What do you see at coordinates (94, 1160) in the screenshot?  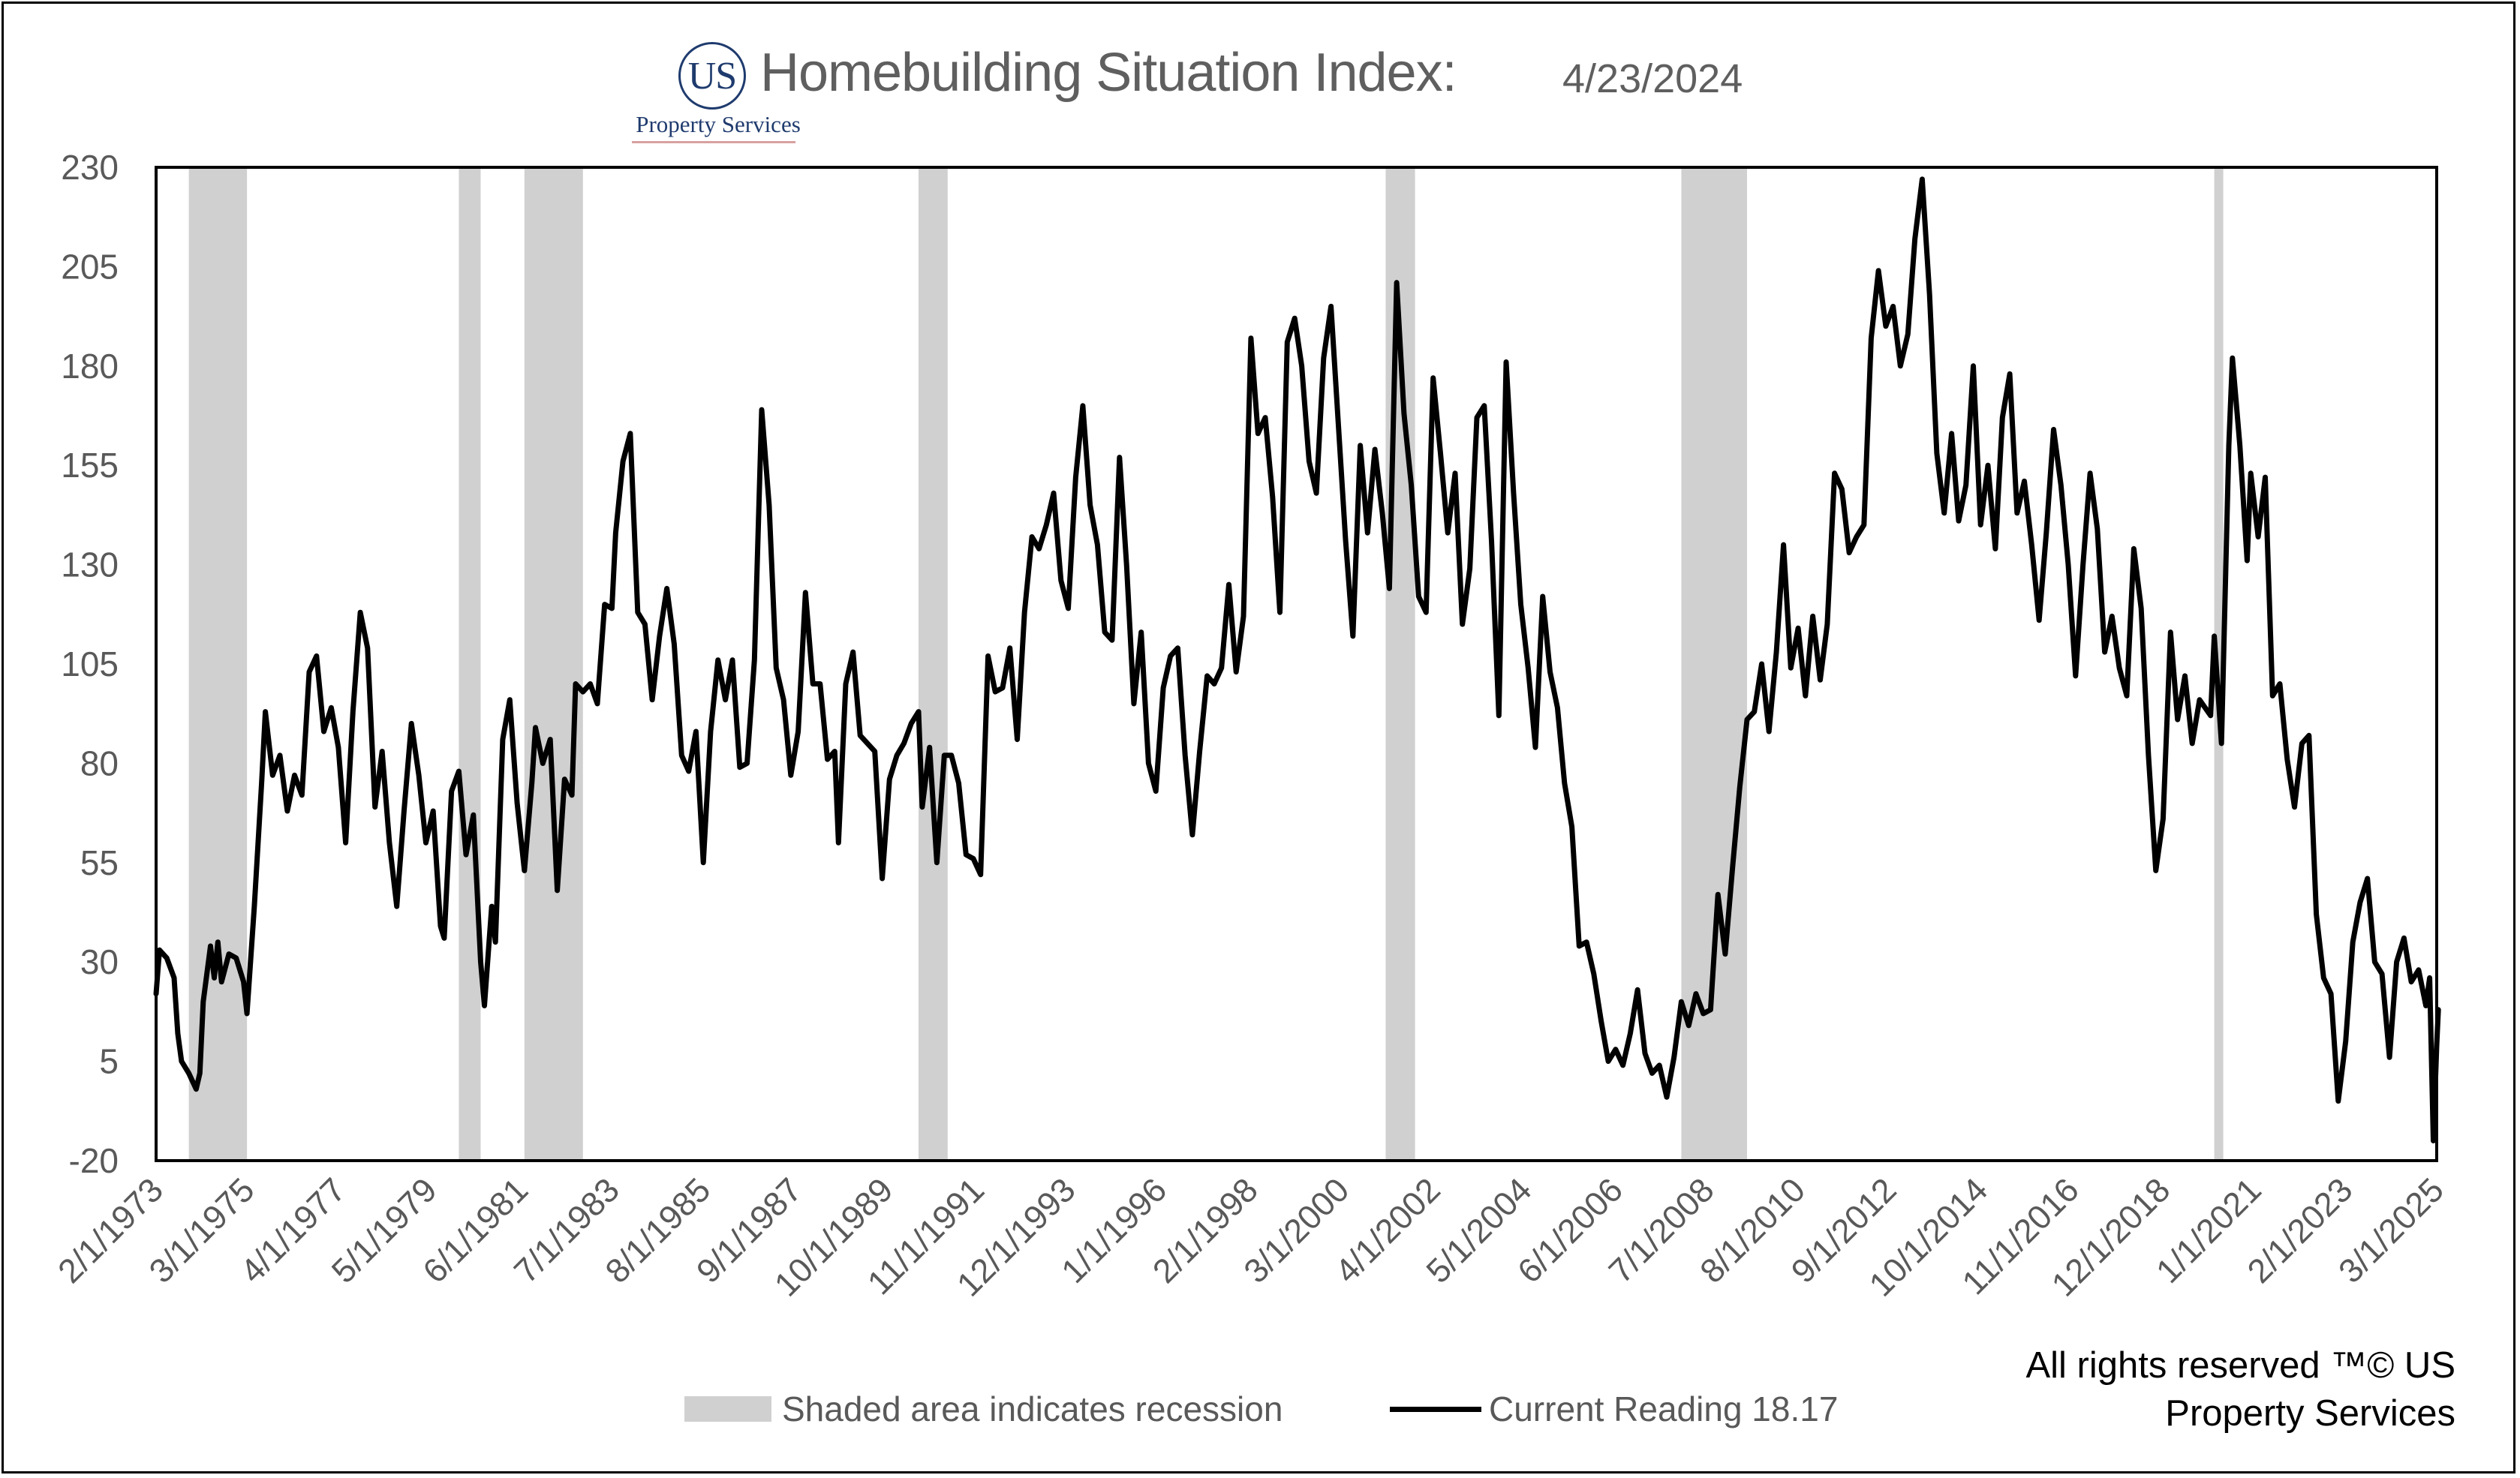 I see `y-tick-label: -20` at bounding box center [94, 1160].